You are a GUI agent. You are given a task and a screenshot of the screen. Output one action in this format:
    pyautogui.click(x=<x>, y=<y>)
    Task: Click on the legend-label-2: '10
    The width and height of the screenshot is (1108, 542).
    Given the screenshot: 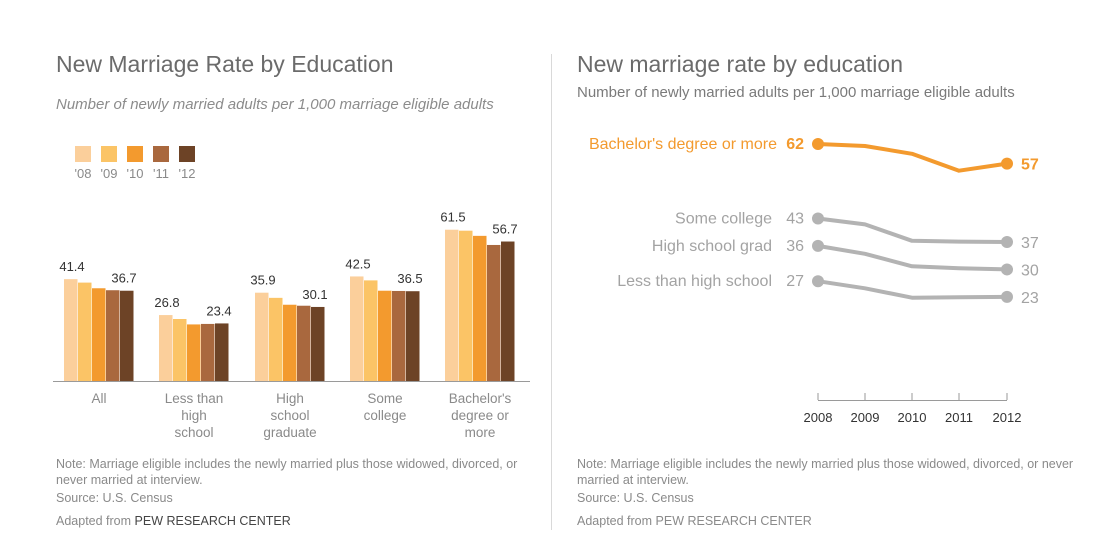 What is the action you would take?
    pyautogui.click(x=135, y=173)
    